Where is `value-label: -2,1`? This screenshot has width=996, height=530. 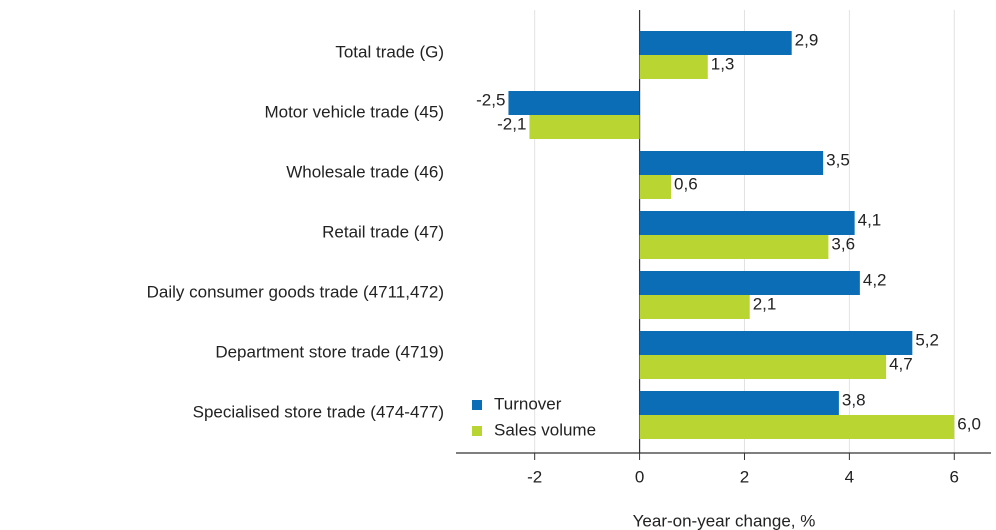 value-label: -2,1 is located at coordinates (511, 123).